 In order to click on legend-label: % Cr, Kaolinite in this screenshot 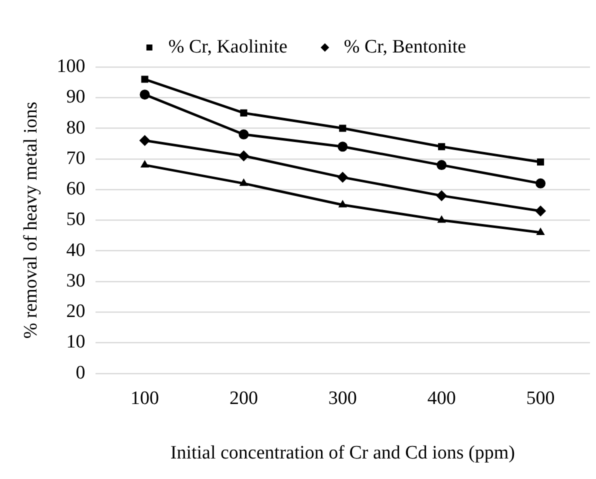, I will do `click(228, 47)`.